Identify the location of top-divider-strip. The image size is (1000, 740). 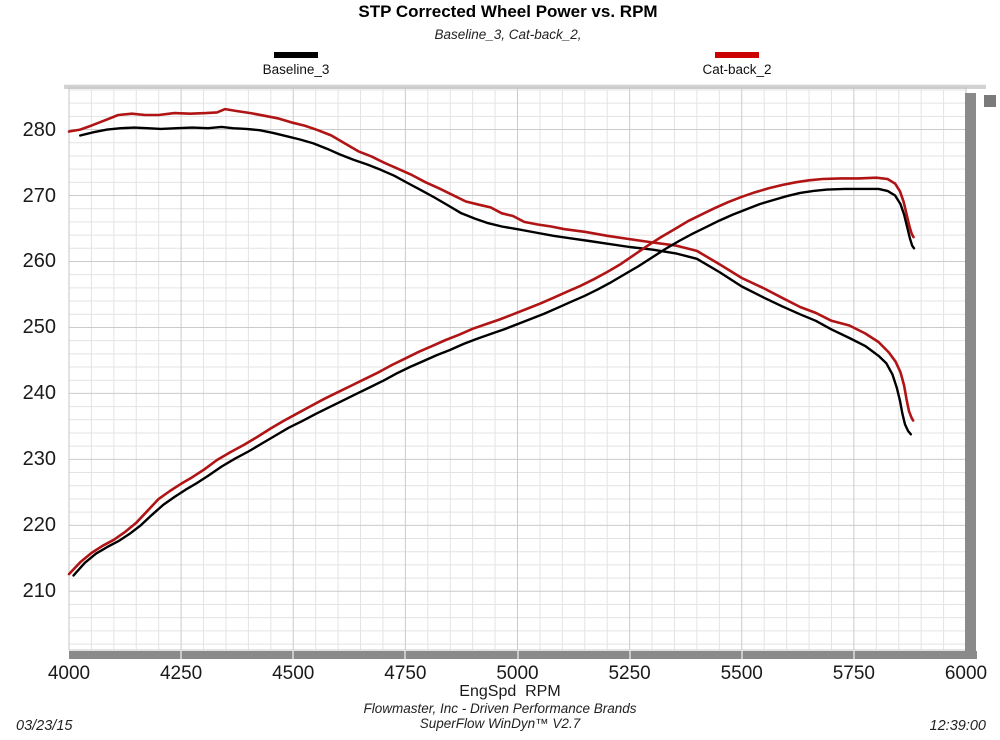
(525, 86).